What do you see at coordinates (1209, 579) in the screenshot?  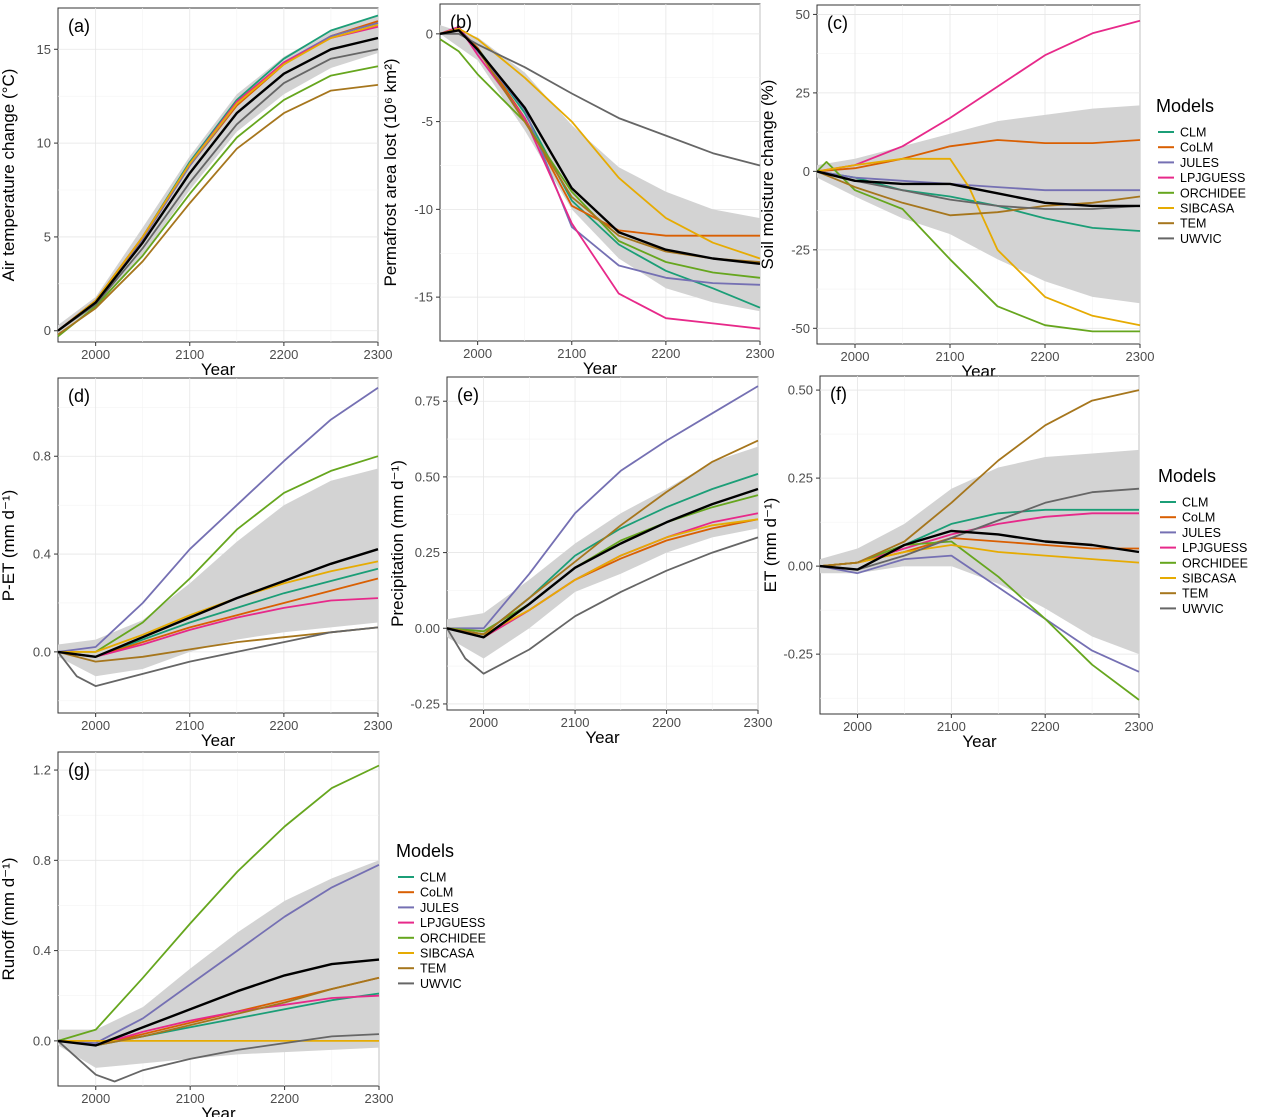 I see `legend-label: SIBCASA` at bounding box center [1209, 579].